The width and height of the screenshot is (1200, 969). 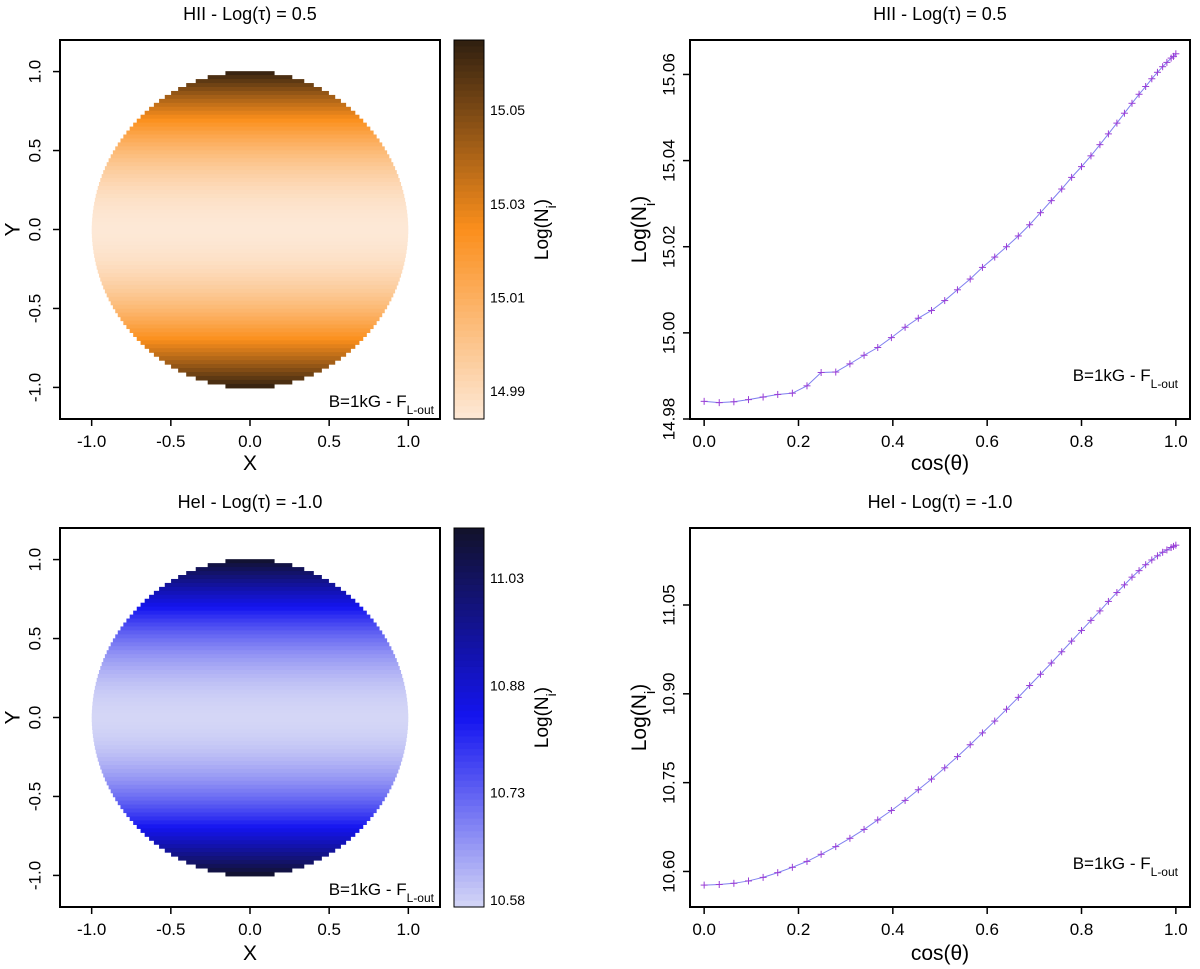 I want to click on colorbar-tick-label: 10.58, so click(x=507, y=900).